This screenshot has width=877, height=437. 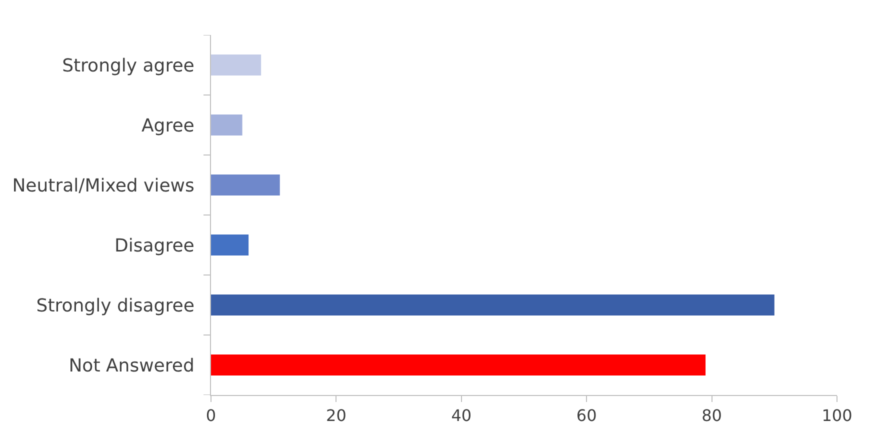 What do you see at coordinates (128, 65) in the screenshot?
I see `y-tick-label: Strongly agree` at bounding box center [128, 65].